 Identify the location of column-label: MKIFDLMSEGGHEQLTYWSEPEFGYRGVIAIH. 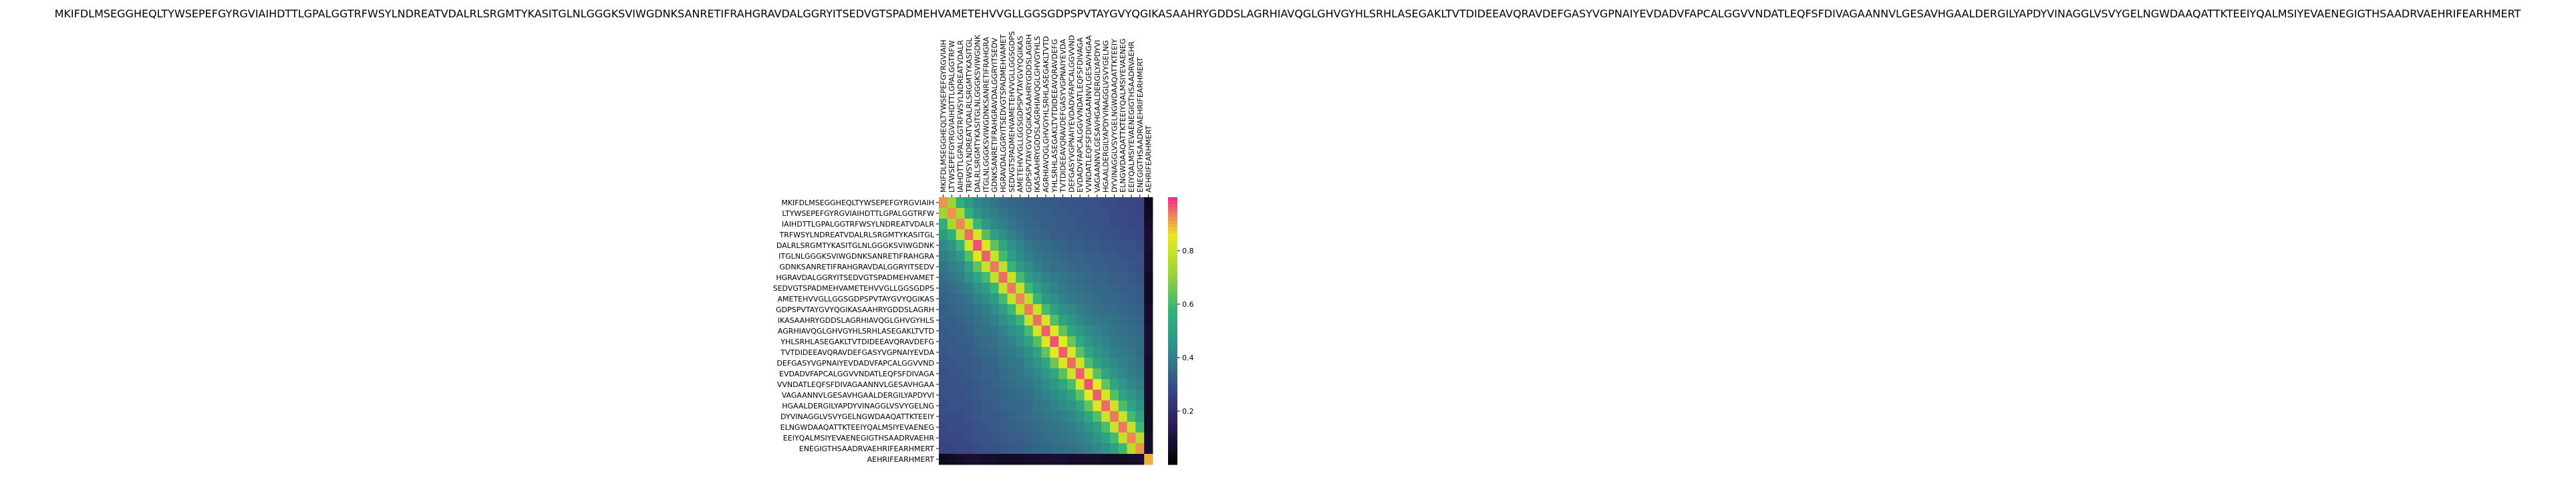
(943, 116).